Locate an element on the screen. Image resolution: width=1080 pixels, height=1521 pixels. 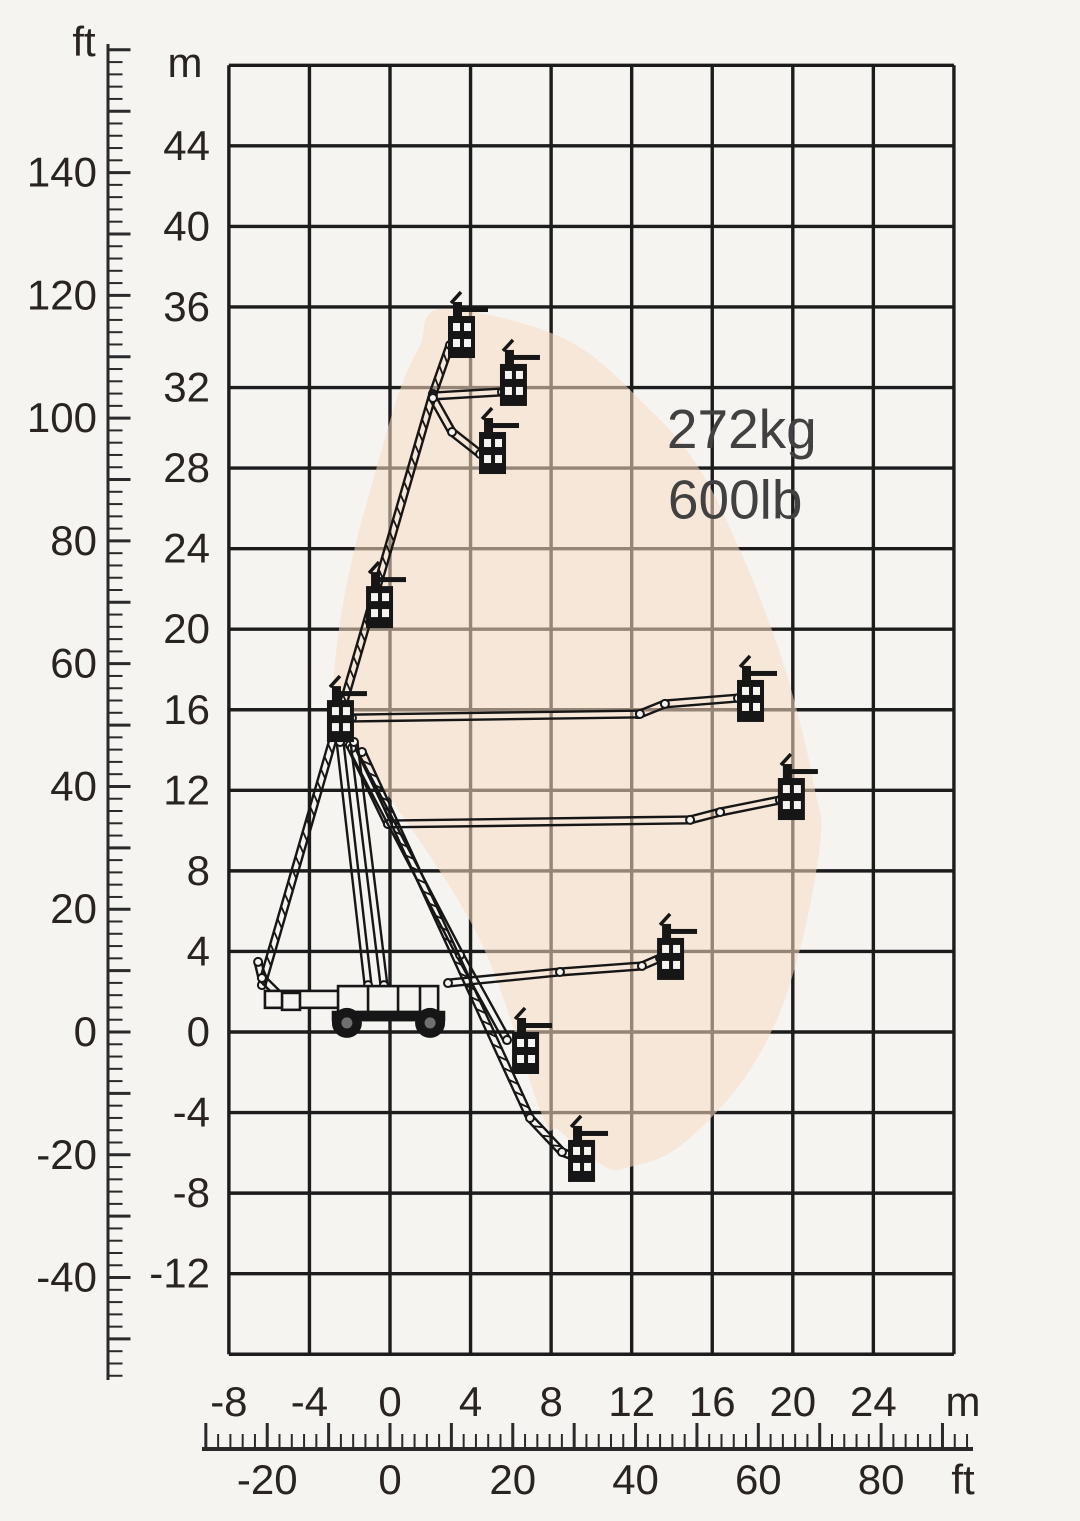
y-axis-m-tick-label: 4 is located at coordinates (198, 950).